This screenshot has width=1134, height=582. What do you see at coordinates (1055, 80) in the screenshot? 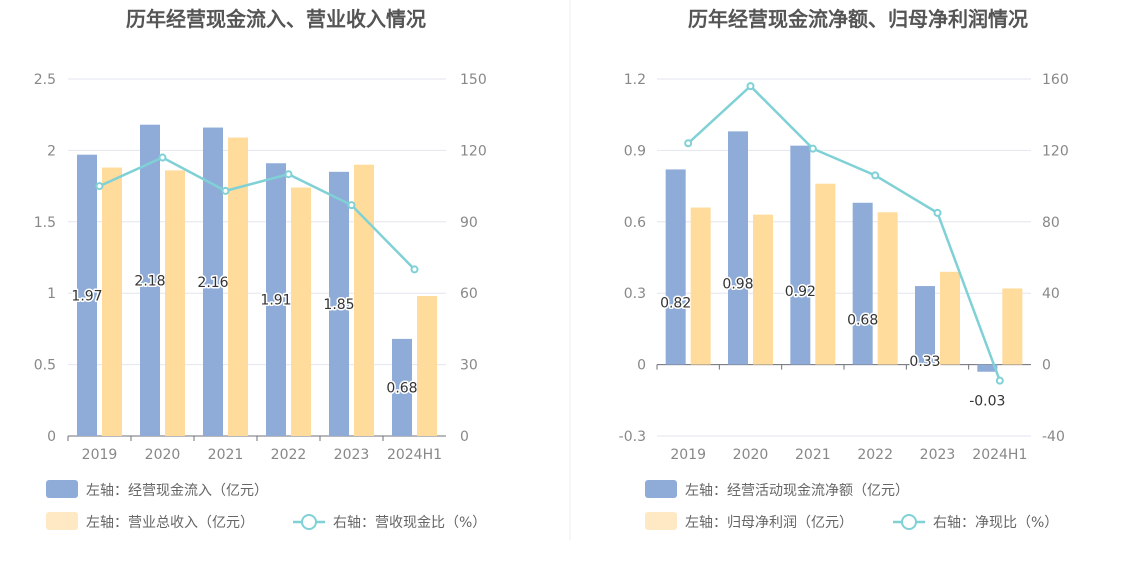
I see `right-axis-tick: 160` at bounding box center [1055, 80].